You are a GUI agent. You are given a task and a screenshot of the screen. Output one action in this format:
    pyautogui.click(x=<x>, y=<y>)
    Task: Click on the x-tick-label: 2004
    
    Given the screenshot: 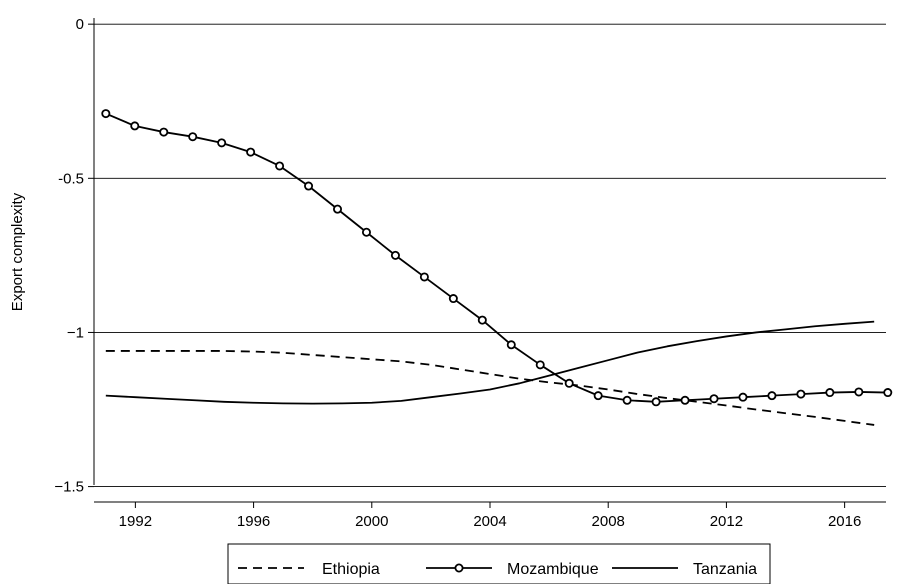 What is the action you would take?
    pyautogui.click(x=489, y=521)
    